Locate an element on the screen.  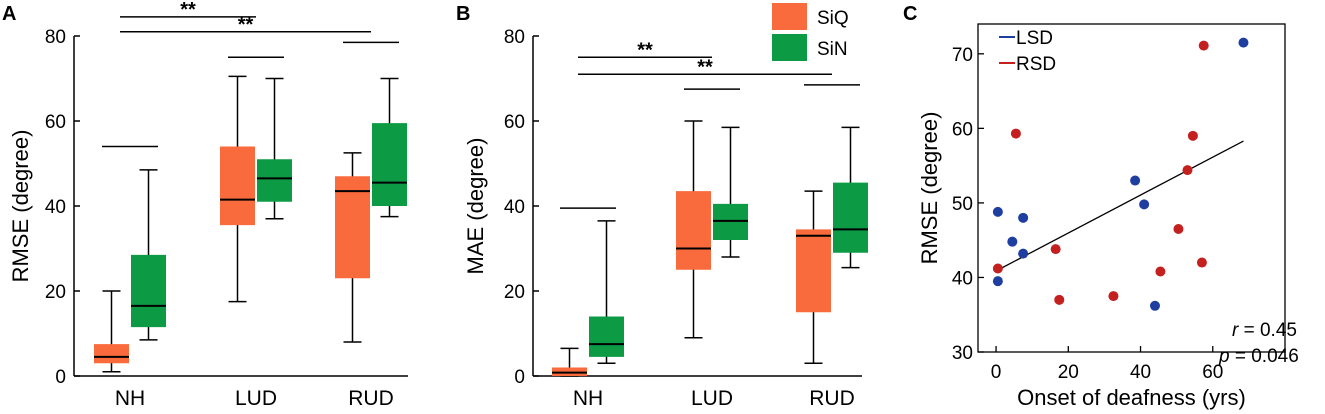
c-y-tick-label: 50 is located at coordinates (962, 204).